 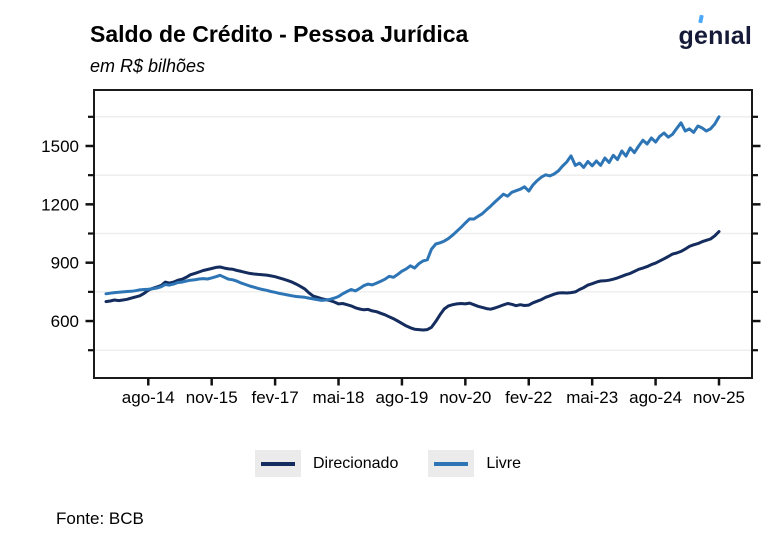 I want to click on legend: Direcionado Livre, so click(x=388, y=463).